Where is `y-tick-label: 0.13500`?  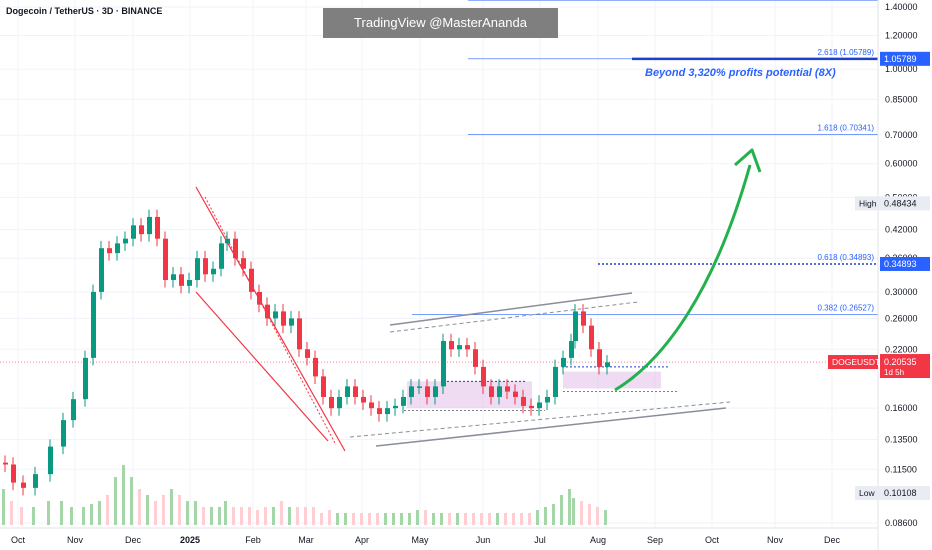
y-tick-label: 0.13500 is located at coordinates (901, 440).